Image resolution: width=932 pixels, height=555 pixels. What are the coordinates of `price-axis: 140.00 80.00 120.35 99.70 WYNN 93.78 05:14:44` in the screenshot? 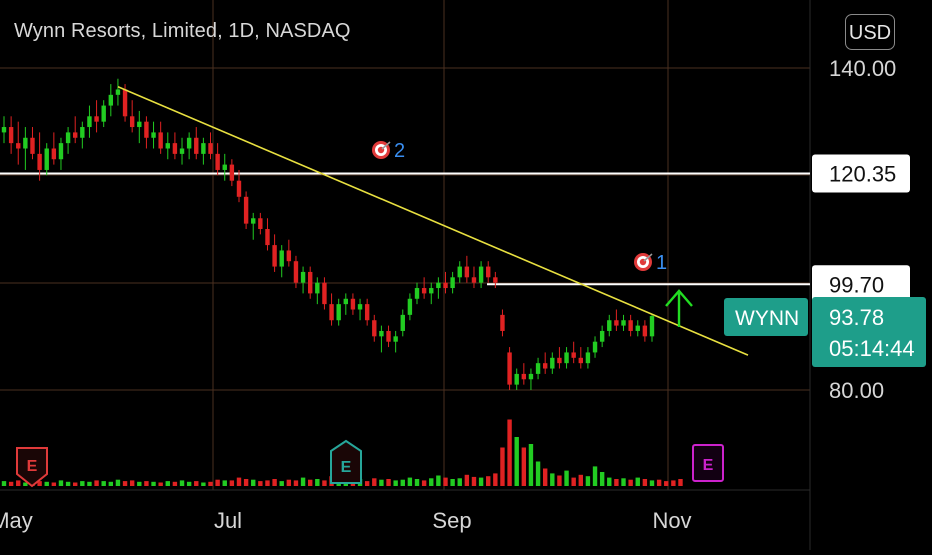 It's located at (825, 229).